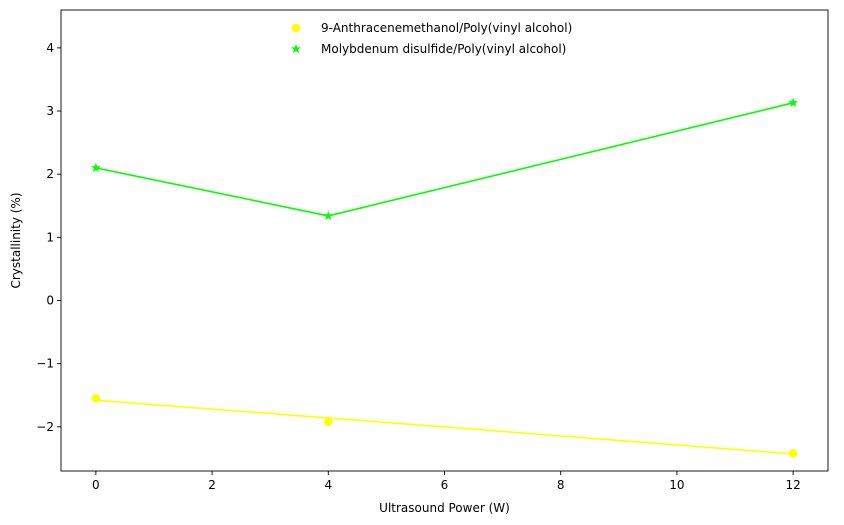 The image size is (844, 525). I want to click on x-tick-label: 2, so click(212, 485).